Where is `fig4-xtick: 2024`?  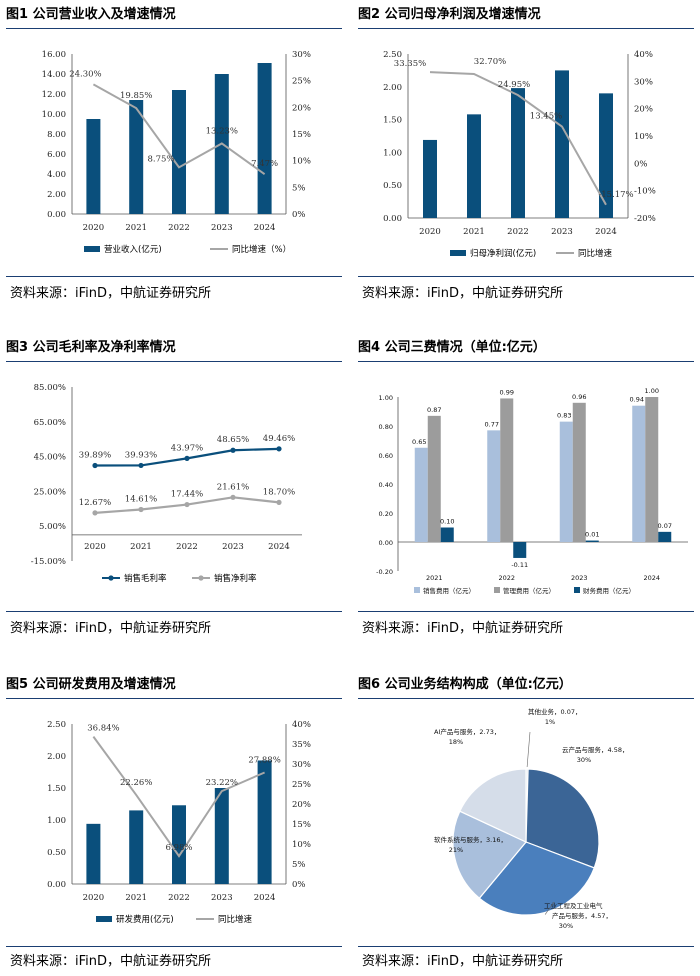
fig4-xtick: 2024 is located at coordinates (651, 578).